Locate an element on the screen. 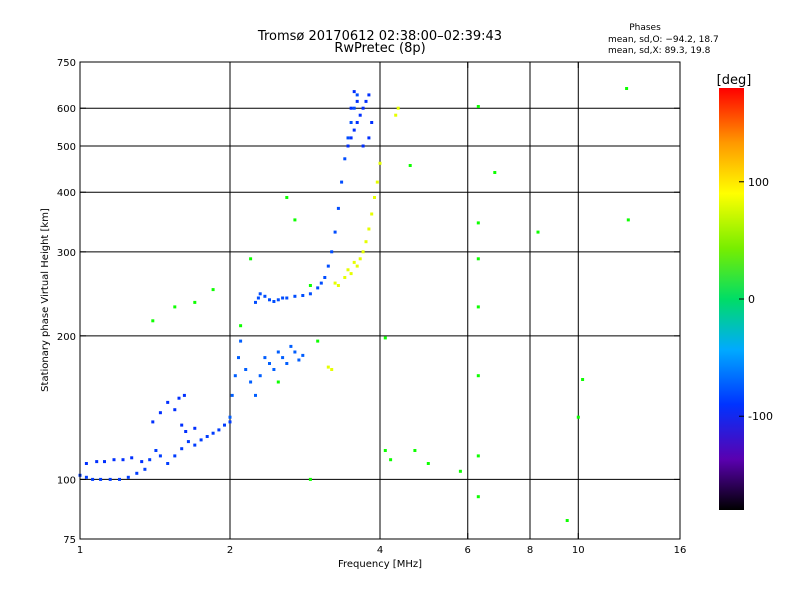 This screenshot has height=604, width=800. phases-o-stats: mean, sd,O: −94.2, 18.7 is located at coordinates (663, 40).